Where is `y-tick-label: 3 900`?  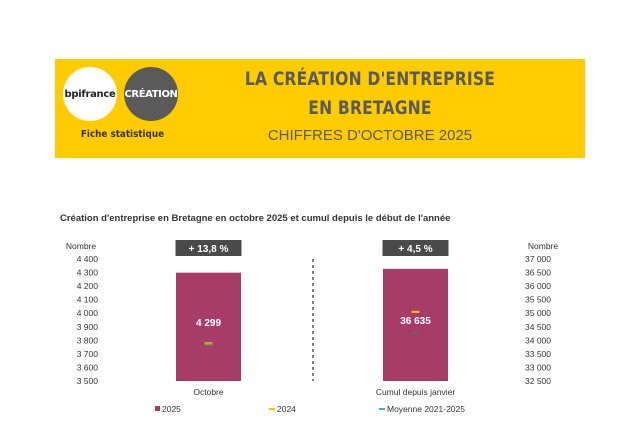
y-tick-label: 3 900 is located at coordinates (88, 327).